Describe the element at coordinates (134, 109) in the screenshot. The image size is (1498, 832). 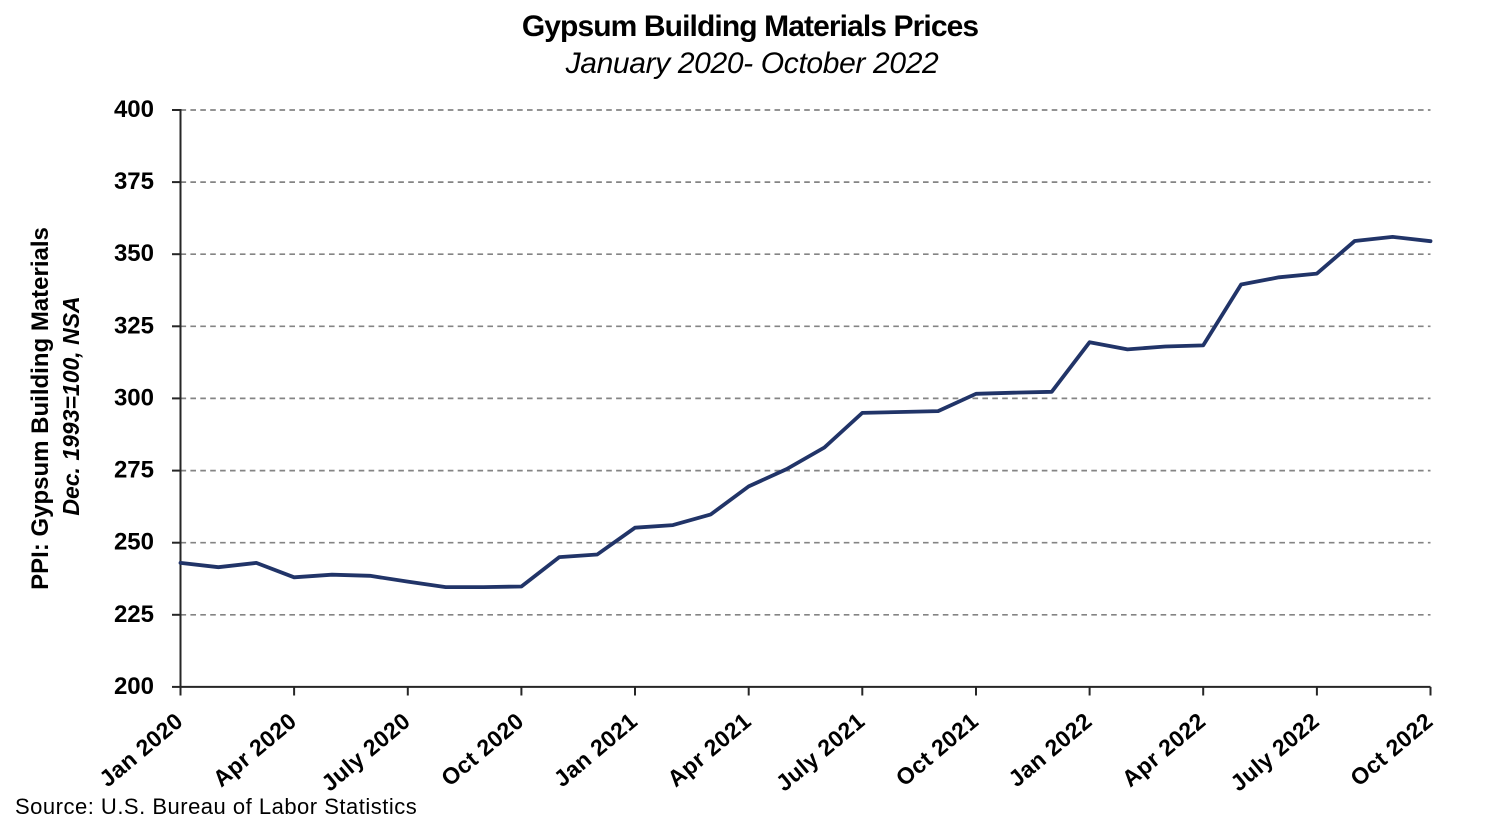
I see `svg-text: 400` at that location.